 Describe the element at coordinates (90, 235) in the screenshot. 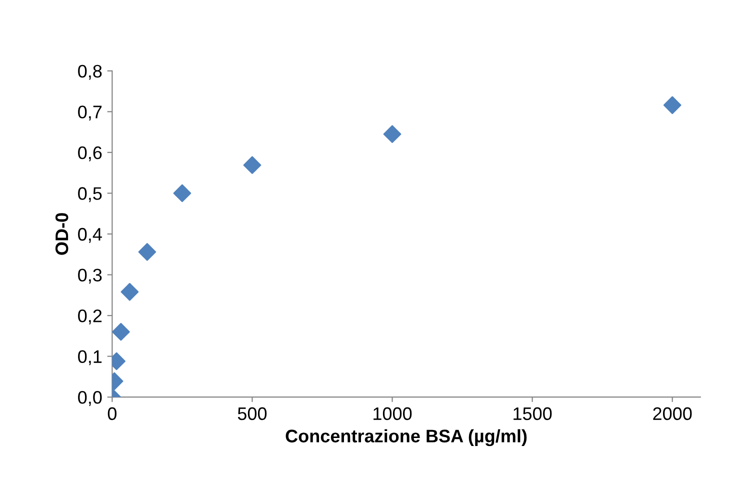

I see `y-tick-label: 0,4` at that location.